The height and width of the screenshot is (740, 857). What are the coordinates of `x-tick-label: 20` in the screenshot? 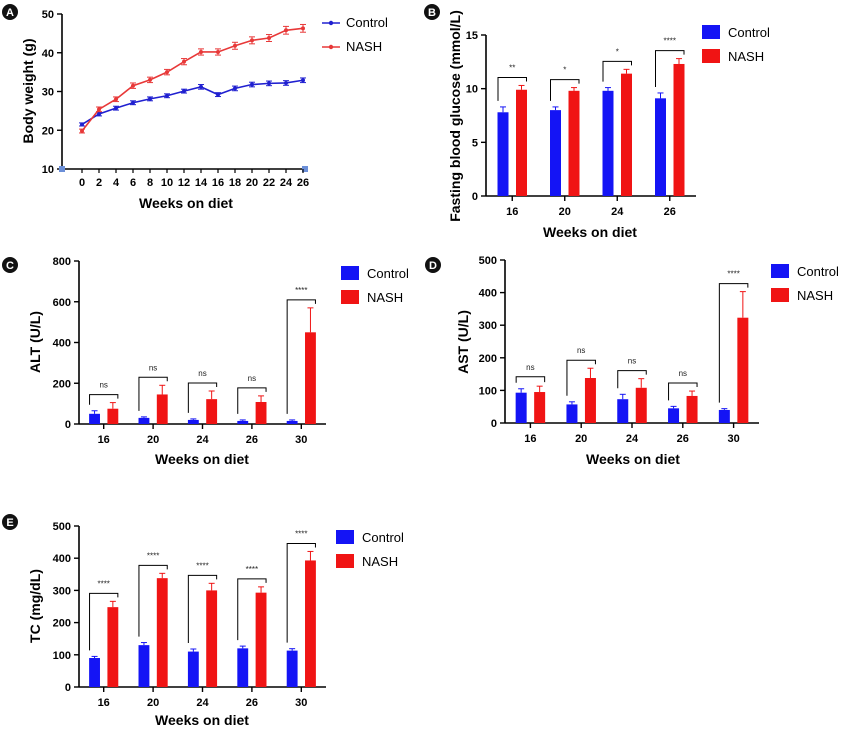 It's located at (581, 439).